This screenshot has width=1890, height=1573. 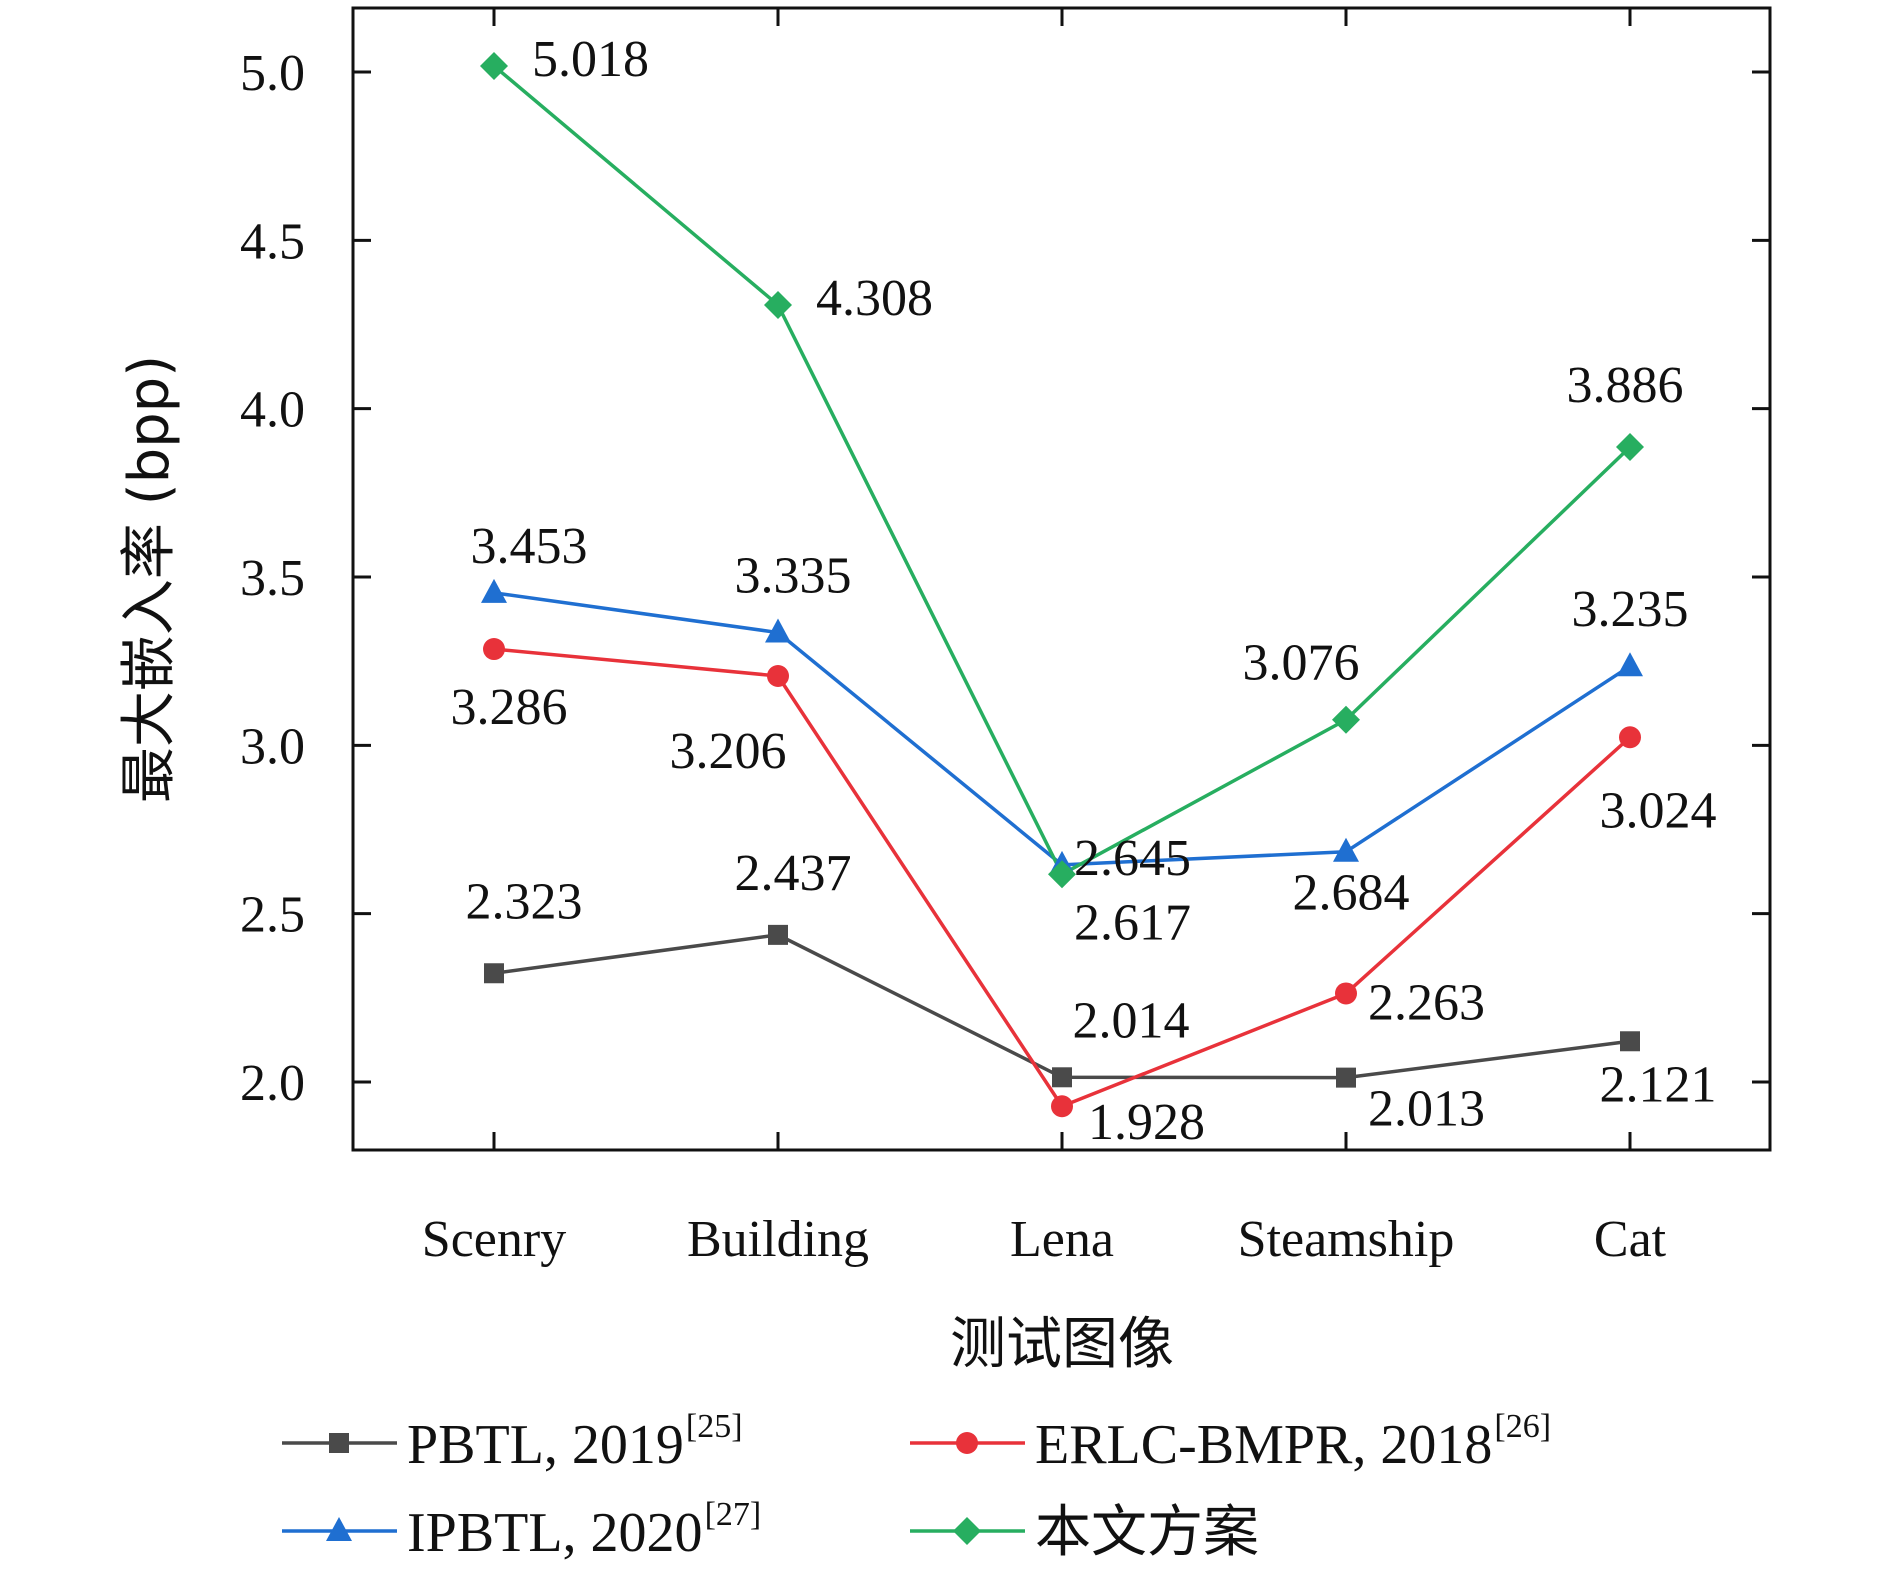 What do you see at coordinates (272, 410) in the screenshot?
I see `y-tick-label: 4.0` at bounding box center [272, 410].